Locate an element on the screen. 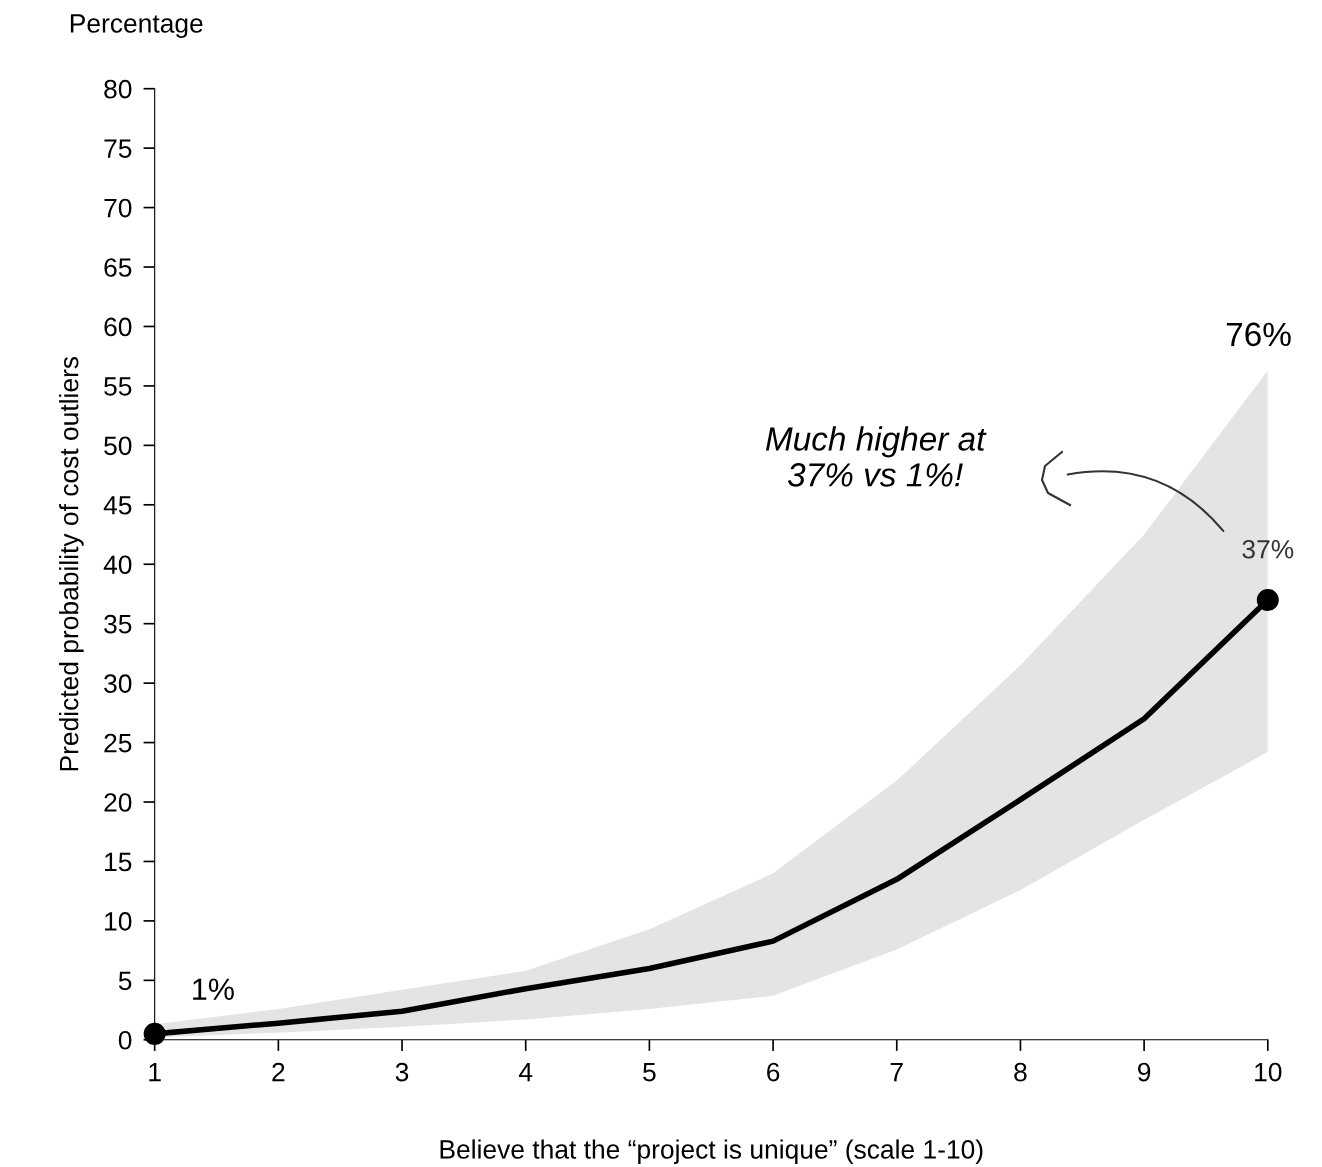 This screenshot has height=1167, width=1322. y-axis-title: Predicted probability of cost outliers is located at coordinates (71, 563).